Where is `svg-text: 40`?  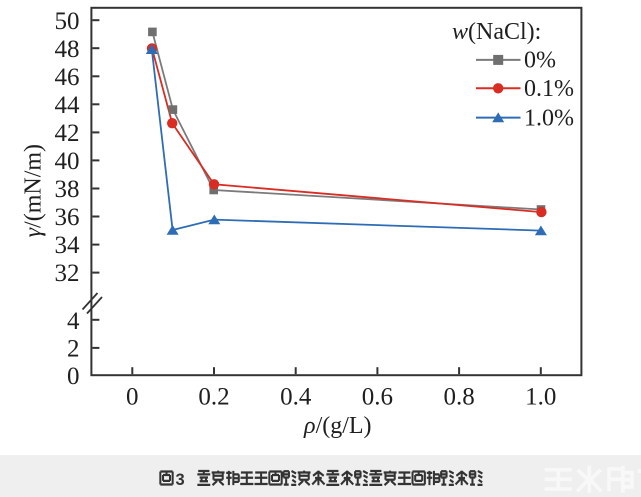
svg-text: 40 is located at coordinates (67, 161).